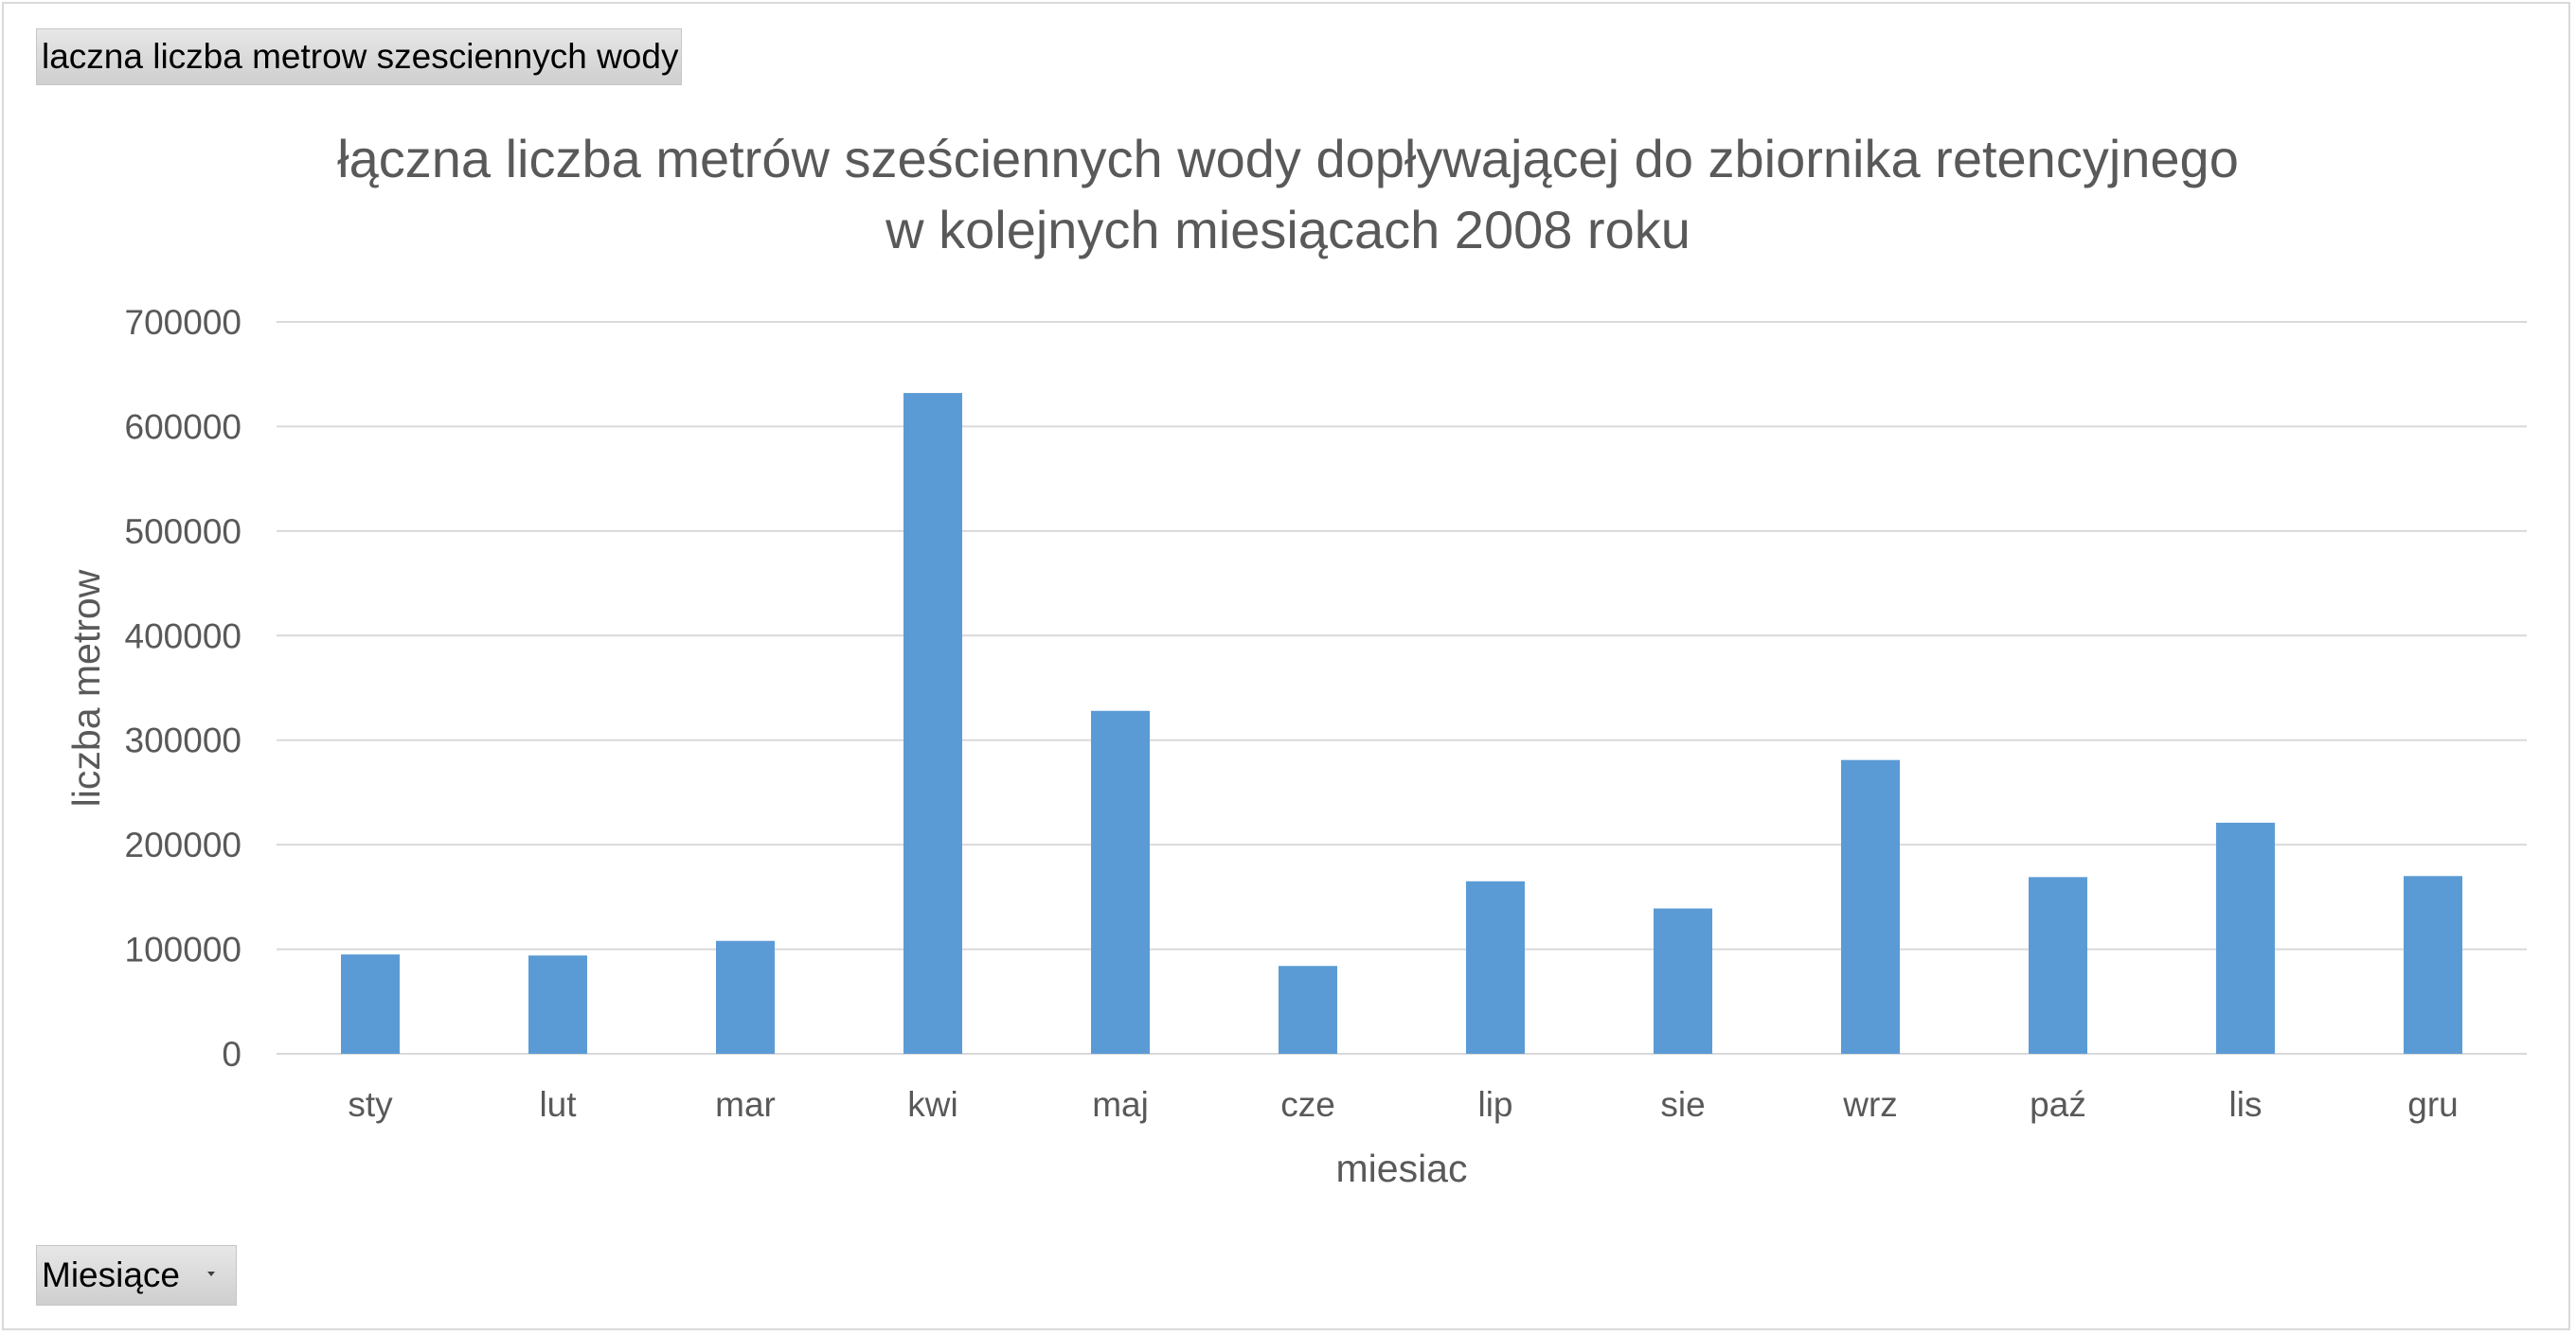 The height and width of the screenshot is (1335, 2576). I want to click on y-tick-label: 200000, so click(183, 845).